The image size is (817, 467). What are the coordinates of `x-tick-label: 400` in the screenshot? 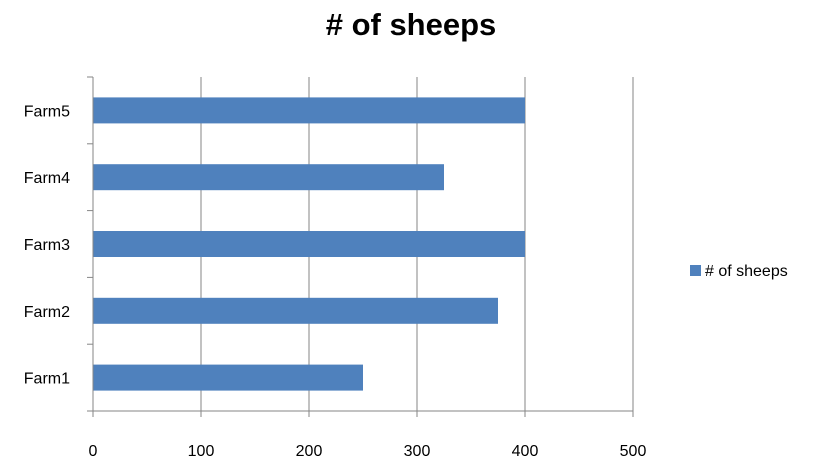 It's located at (525, 451).